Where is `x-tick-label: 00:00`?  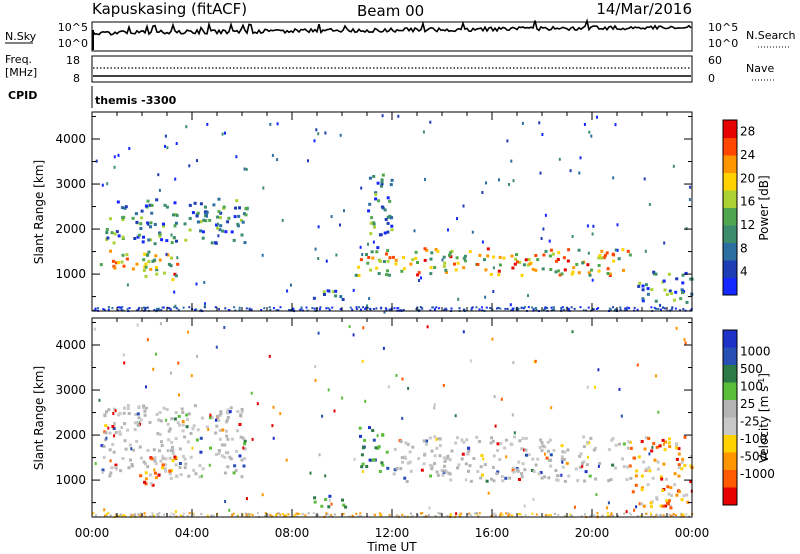
x-tick-label: 00:00 is located at coordinates (692, 533).